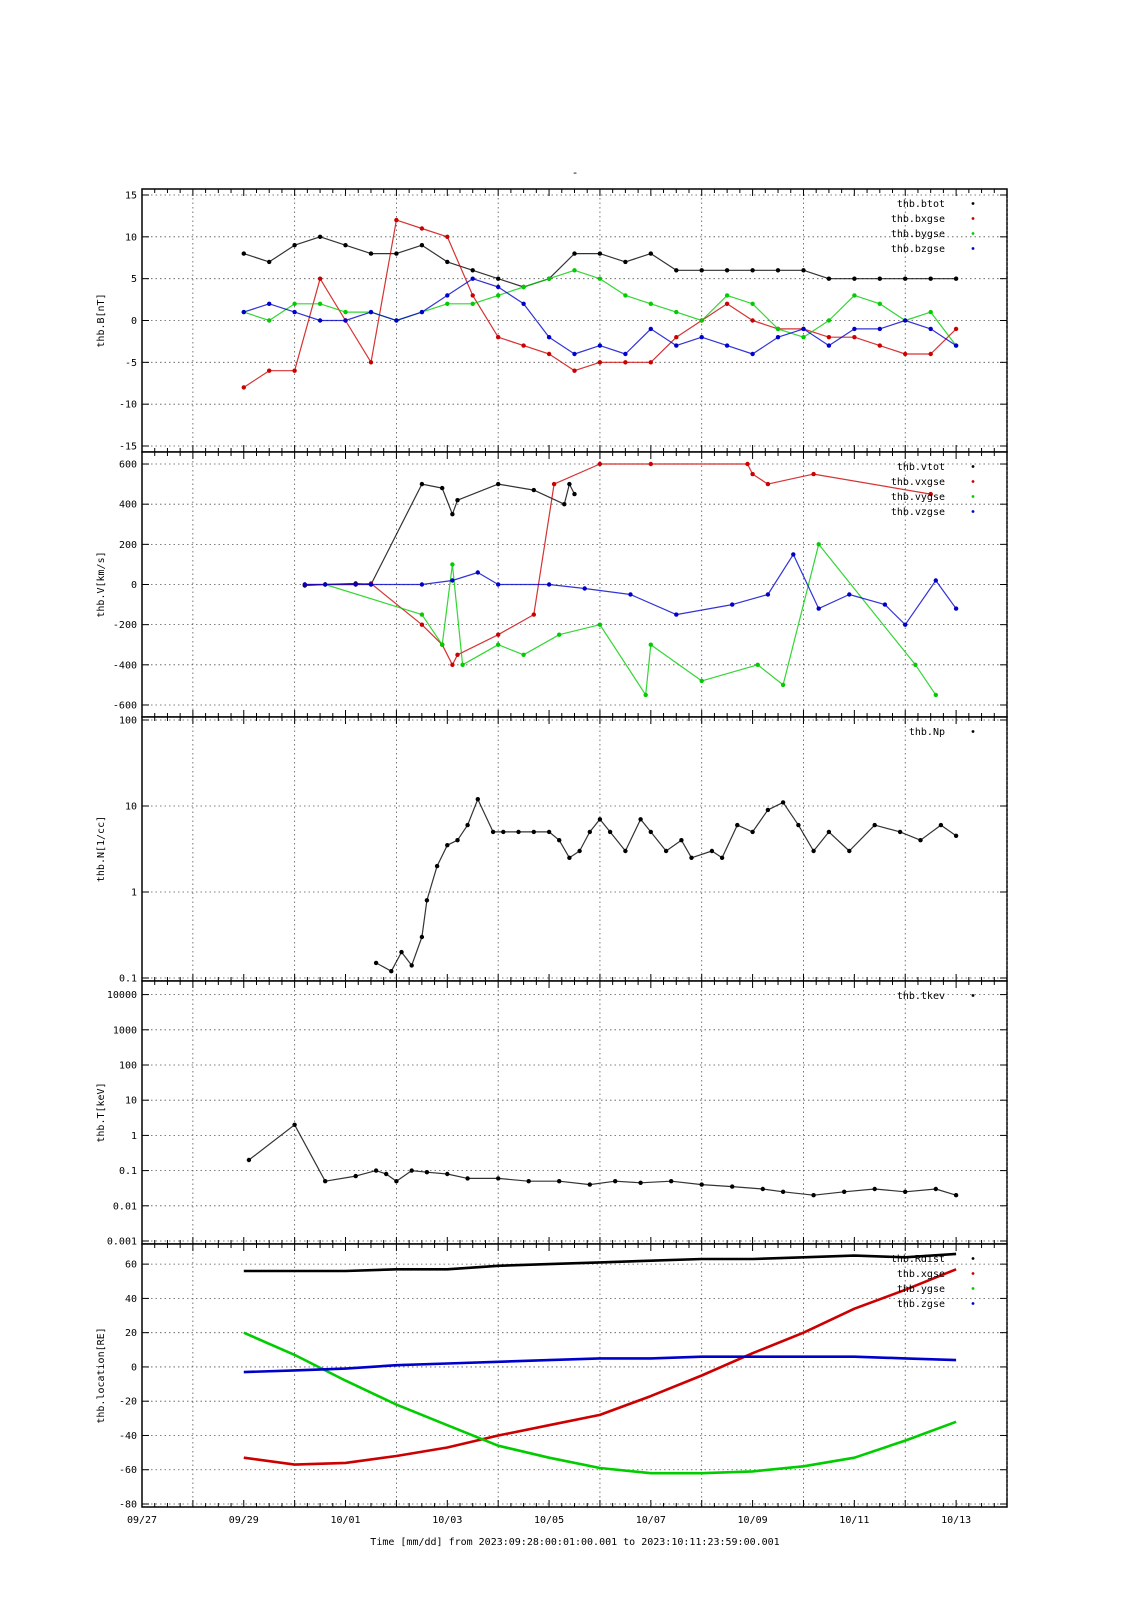 The image size is (1131, 1600). Describe the element at coordinates (128, 505) in the screenshot. I see `y-tick-label: 400` at that location.